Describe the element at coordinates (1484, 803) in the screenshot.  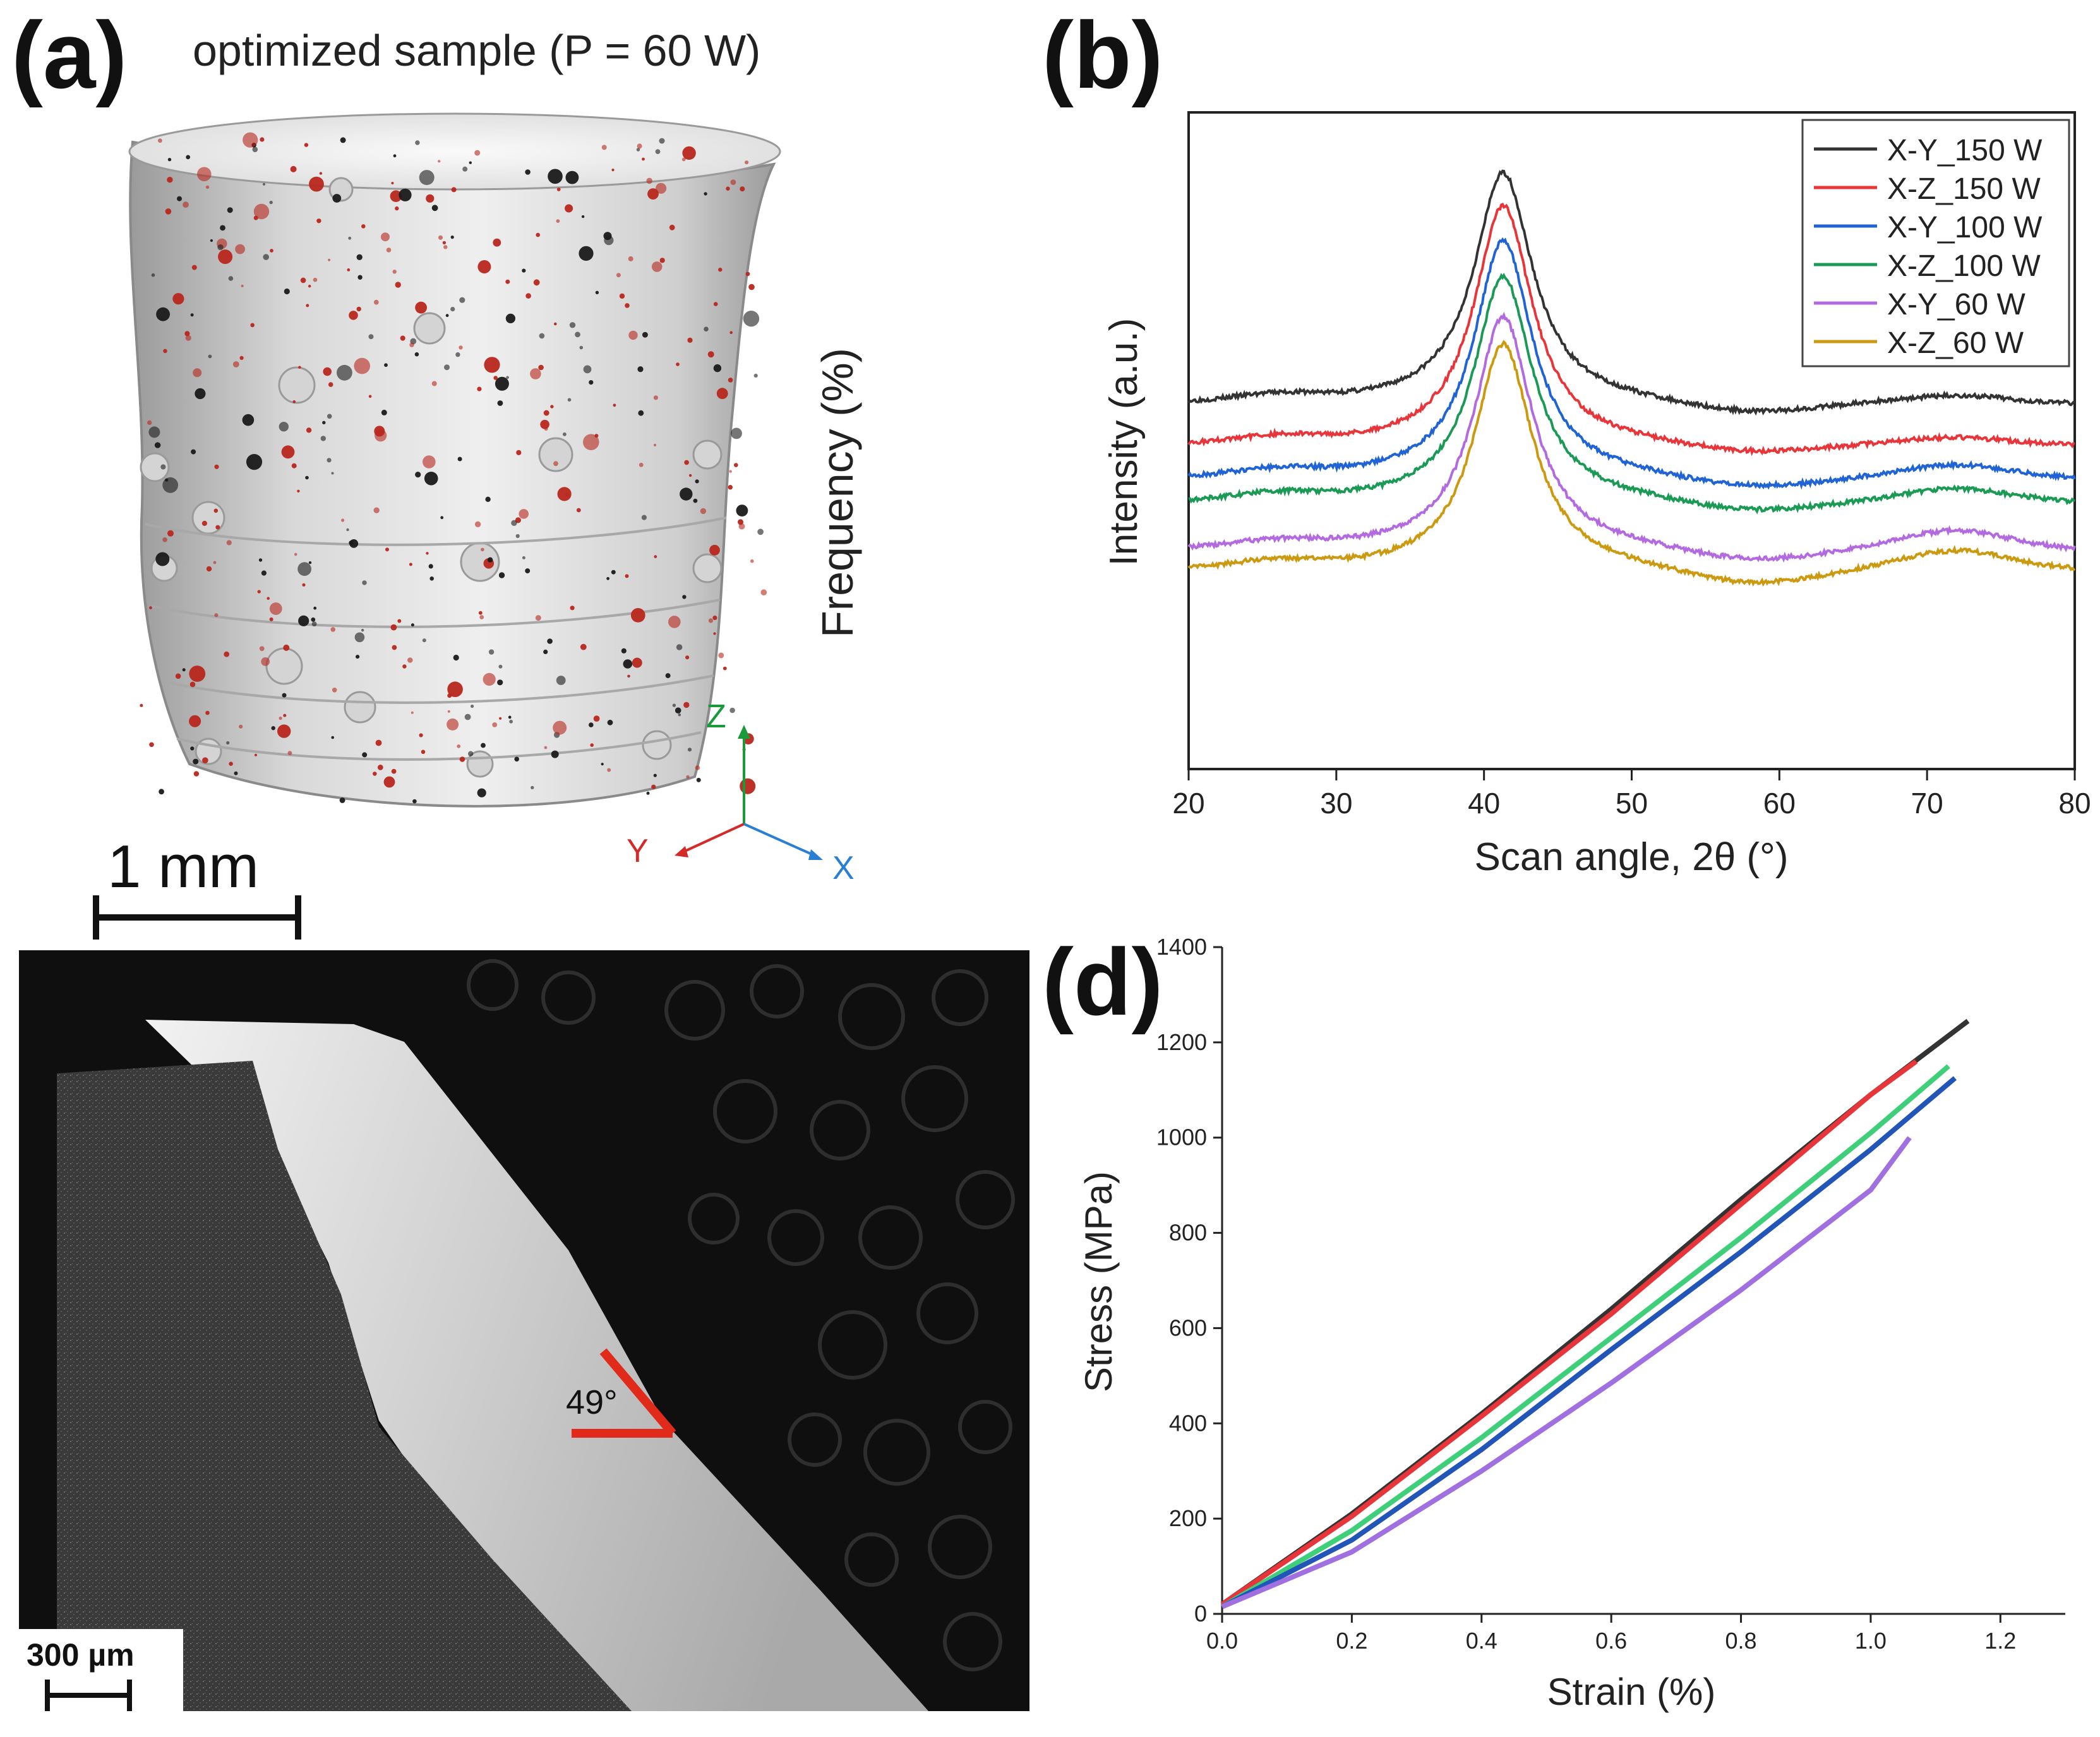
I see `xrd-x-tick-label: 40` at that location.